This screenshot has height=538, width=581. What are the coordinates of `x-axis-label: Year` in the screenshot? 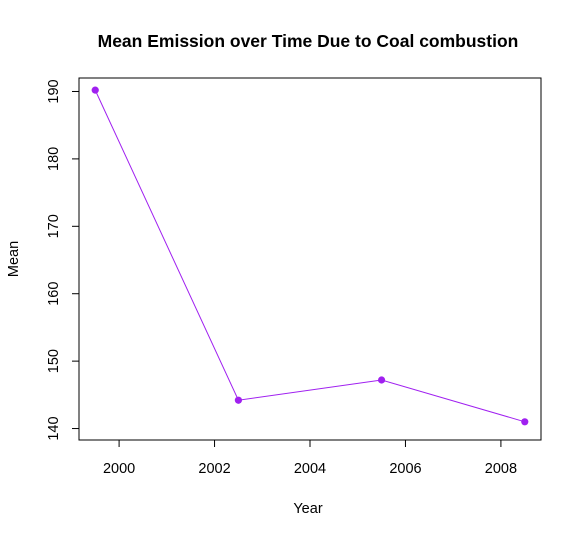 It's located at (307, 509).